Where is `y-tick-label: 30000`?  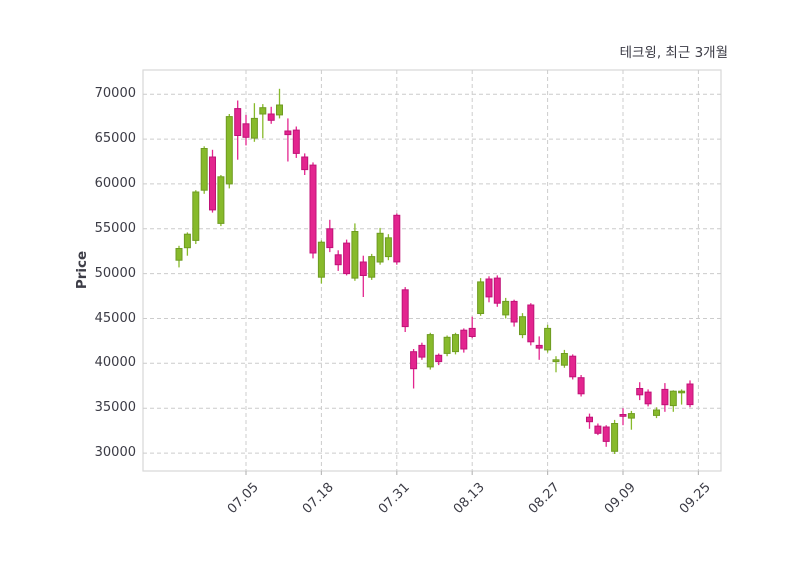
y-tick-label: 30000 is located at coordinates (115, 453).